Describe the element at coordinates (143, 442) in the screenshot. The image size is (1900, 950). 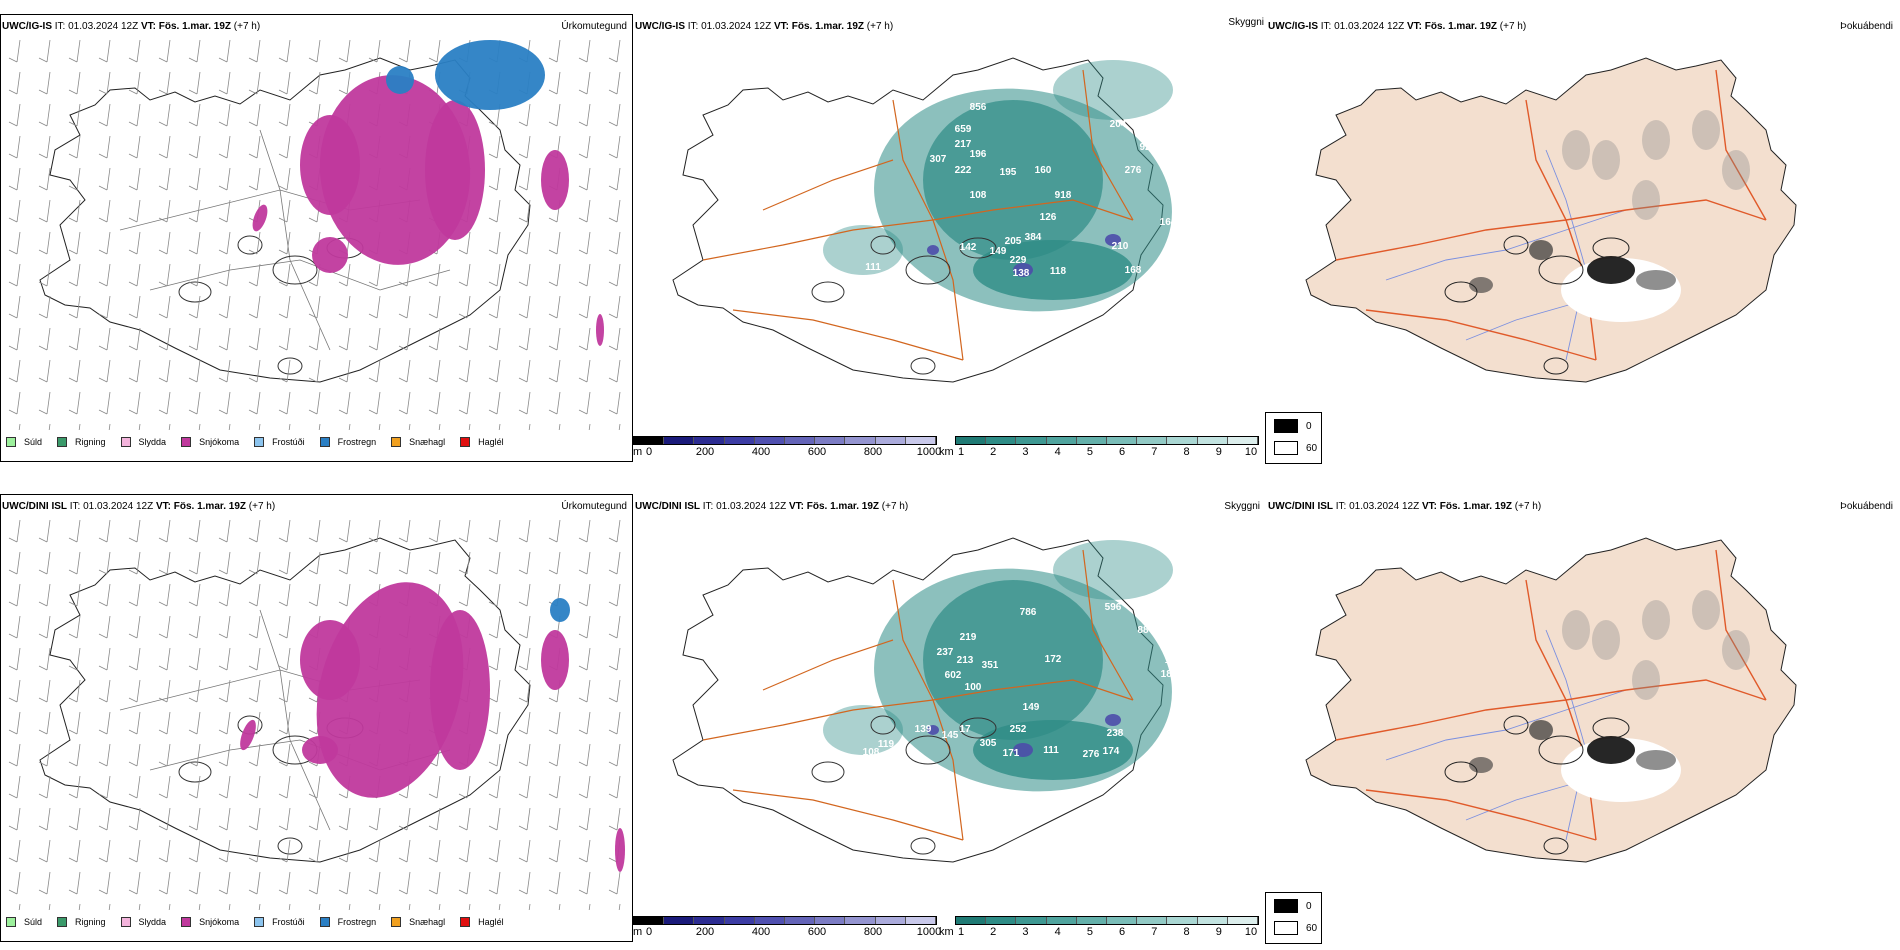
I see `legend-item: Slydda` at that location.